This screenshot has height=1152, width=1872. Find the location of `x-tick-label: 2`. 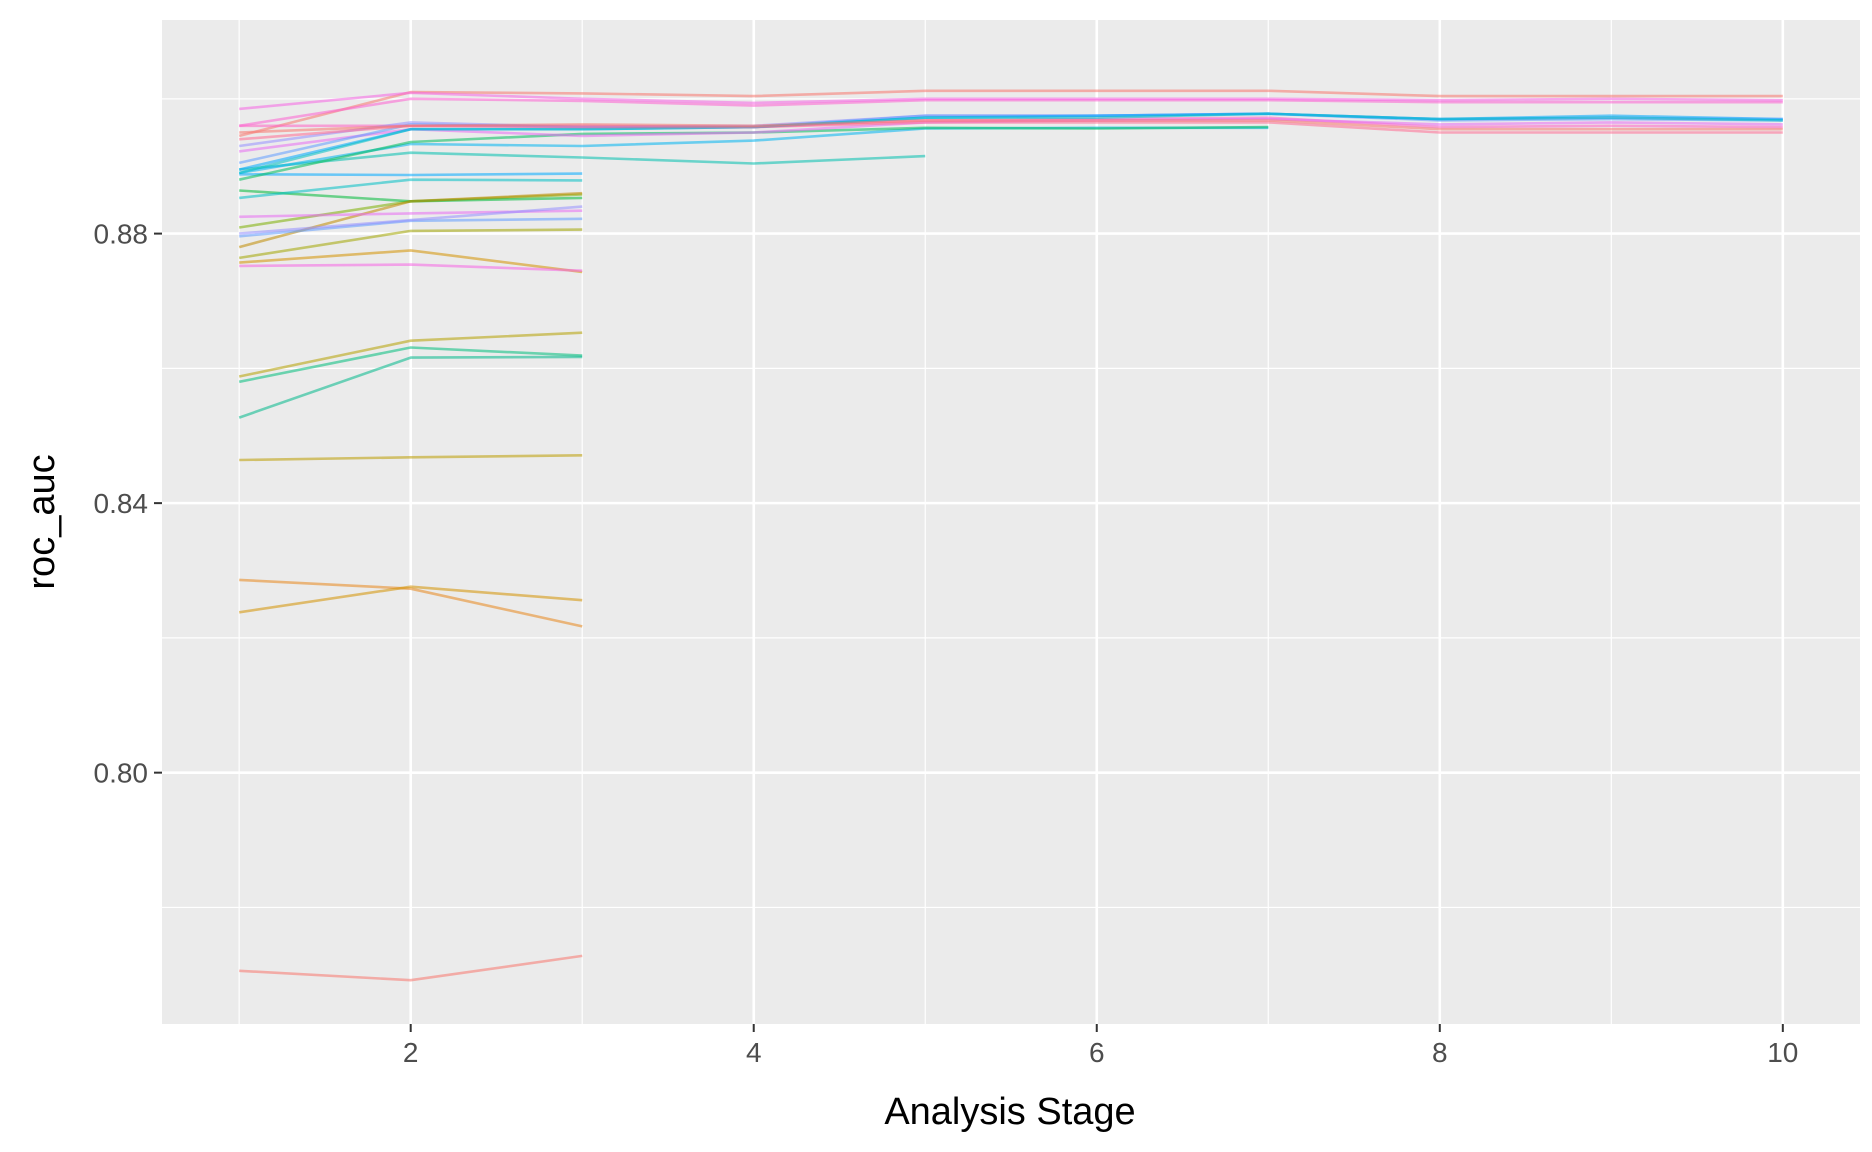

x-tick-label: 2 is located at coordinates (411, 1052).